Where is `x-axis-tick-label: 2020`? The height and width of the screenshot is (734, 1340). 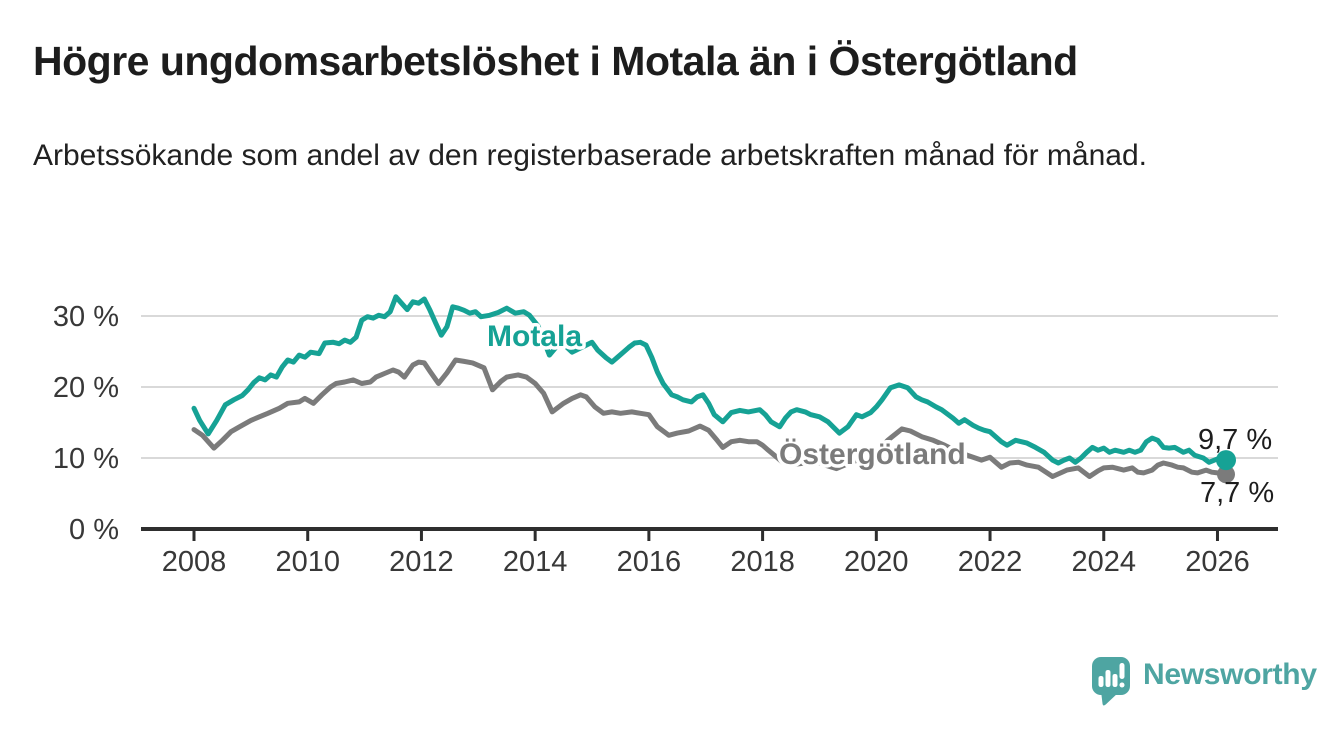 x-axis-tick-label: 2020 is located at coordinates (876, 562).